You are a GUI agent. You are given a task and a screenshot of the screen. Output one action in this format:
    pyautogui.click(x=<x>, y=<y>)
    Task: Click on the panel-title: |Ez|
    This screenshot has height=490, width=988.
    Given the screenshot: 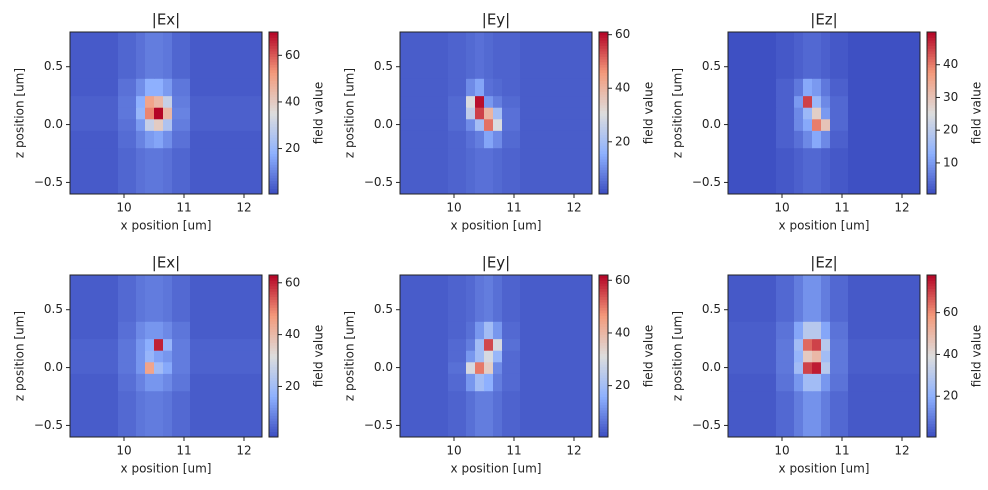 What is the action you would take?
    pyautogui.click(x=823, y=263)
    